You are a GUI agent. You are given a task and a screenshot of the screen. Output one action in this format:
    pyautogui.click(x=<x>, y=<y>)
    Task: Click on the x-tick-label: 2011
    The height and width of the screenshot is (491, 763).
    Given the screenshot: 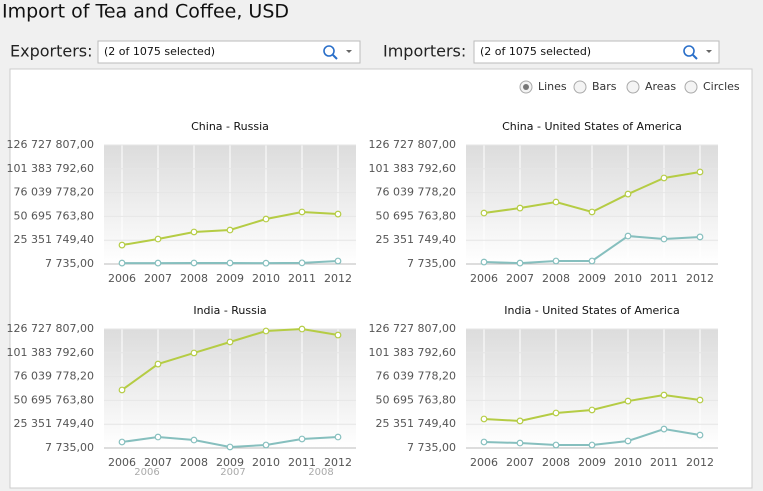 What is the action you would take?
    pyautogui.click(x=664, y=462)
    